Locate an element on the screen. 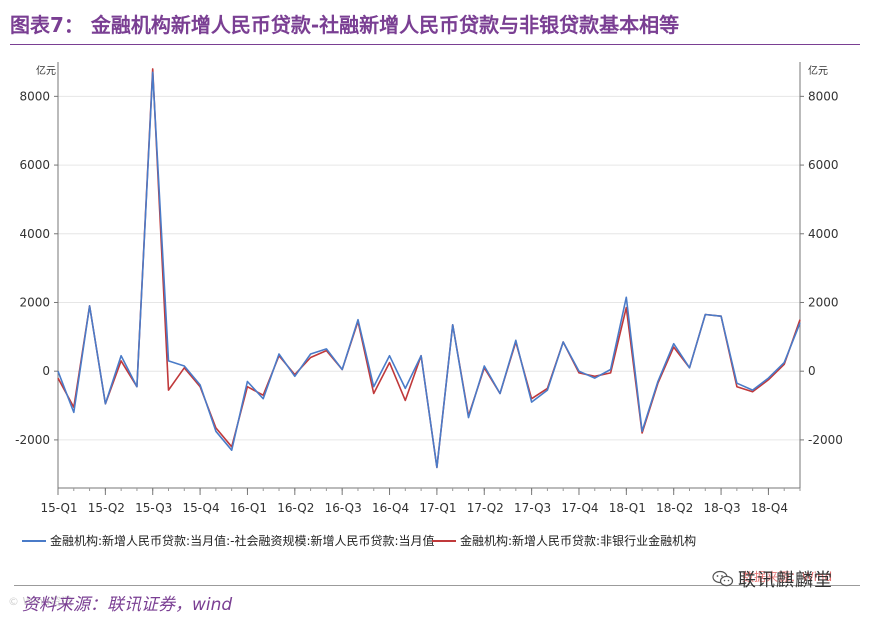  x-tick-label: 17-Q4 is located at coordinates (579, 508).